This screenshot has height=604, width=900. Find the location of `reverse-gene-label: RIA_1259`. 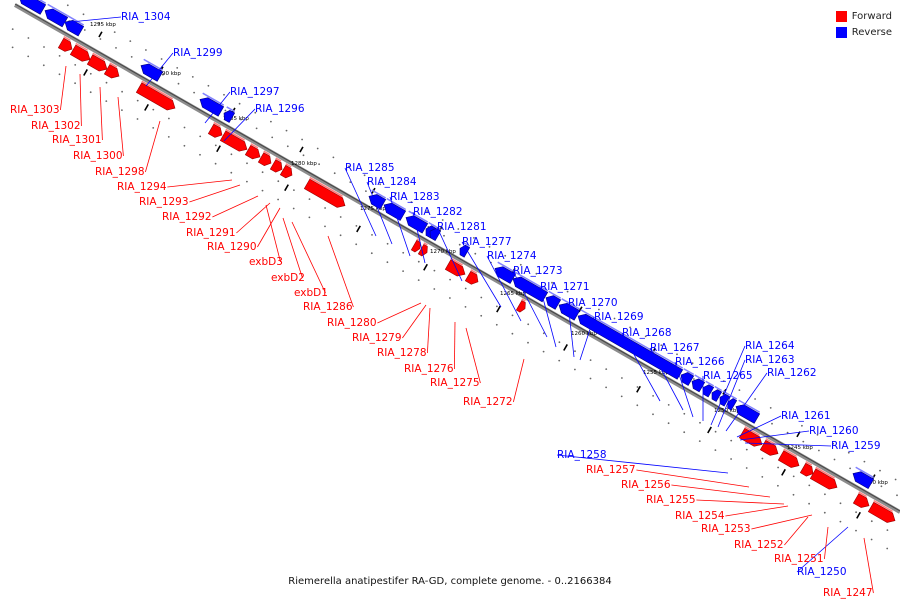

reverse-gene-label: RIA_1259 is located at coordinates (856, 446).